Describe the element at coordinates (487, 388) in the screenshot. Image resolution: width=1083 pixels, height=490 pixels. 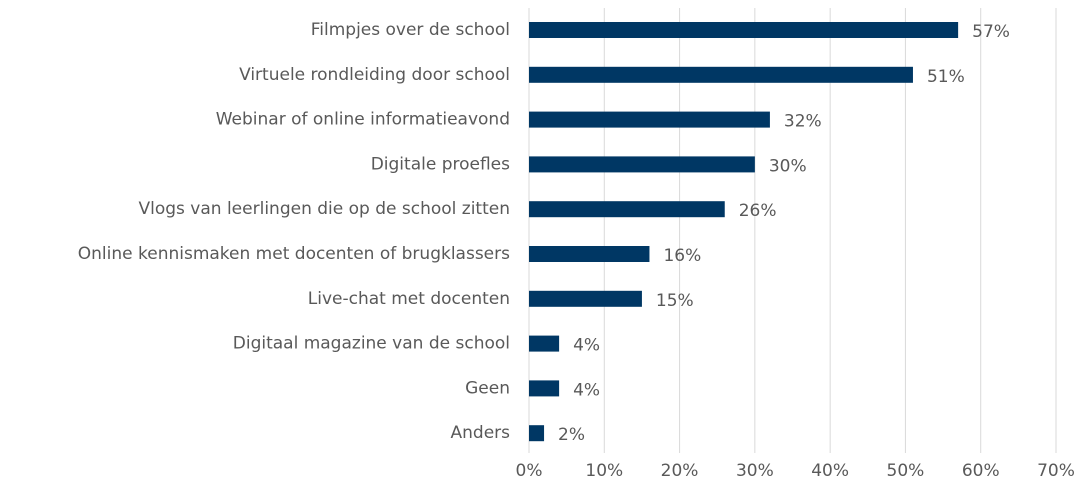
I see `y-tick-label: Geen` at that location.